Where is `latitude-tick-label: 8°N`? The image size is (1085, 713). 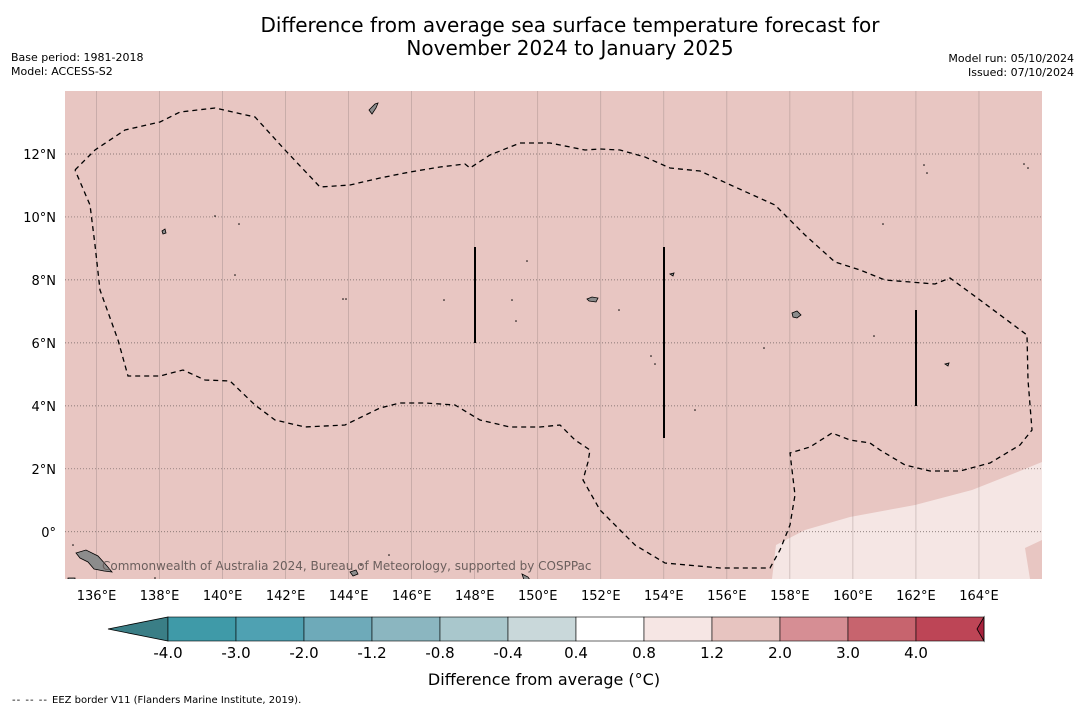
latitude-tick-label: 8°N is located at coordinates (44, 281).